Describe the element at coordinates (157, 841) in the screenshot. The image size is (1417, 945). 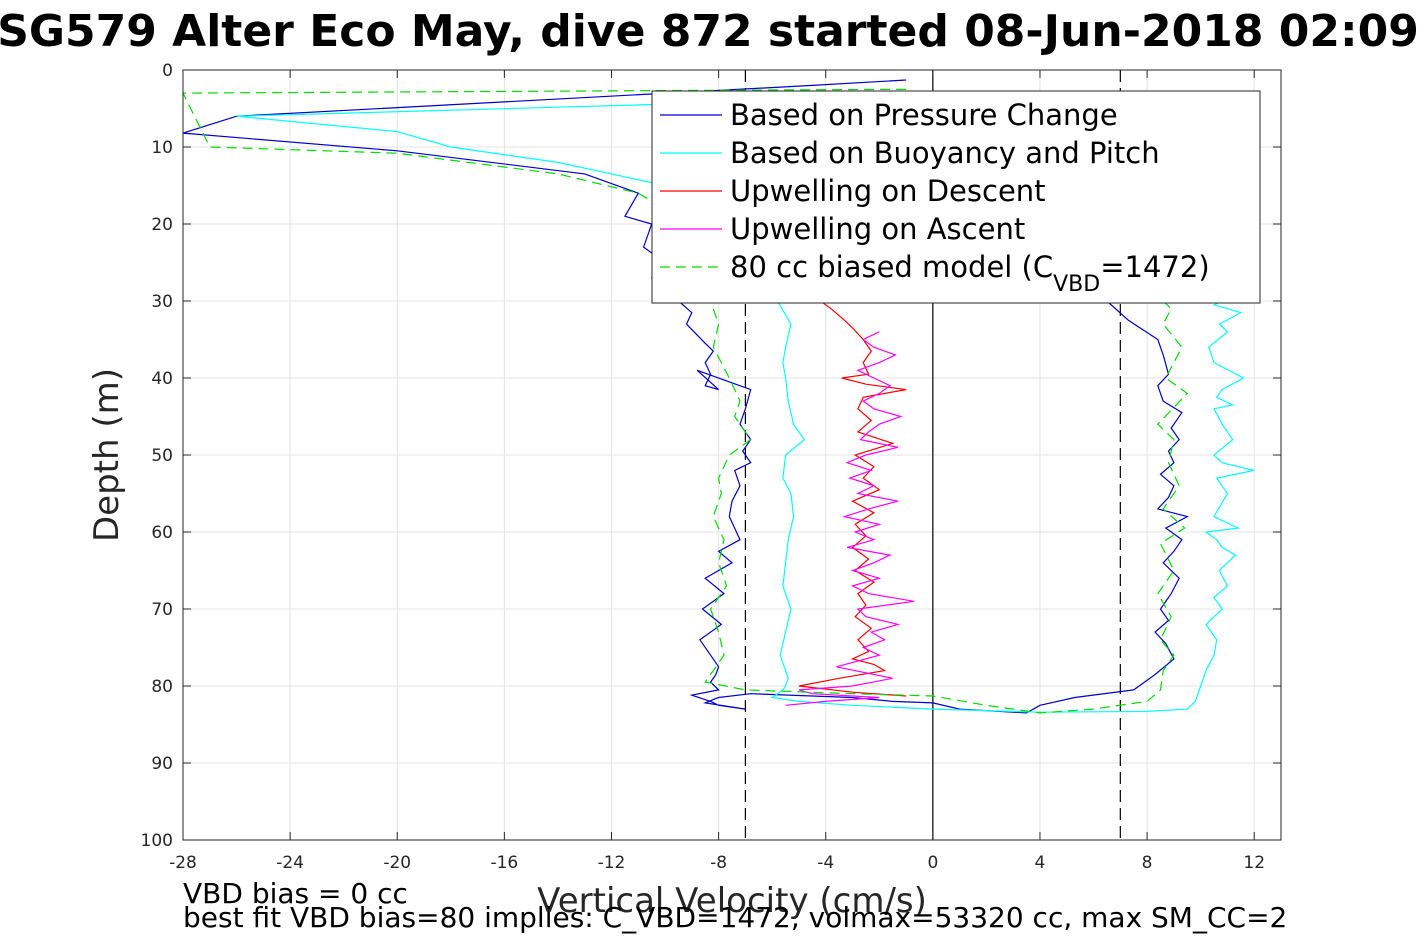
I see `y-tick-label: 100` at that location.